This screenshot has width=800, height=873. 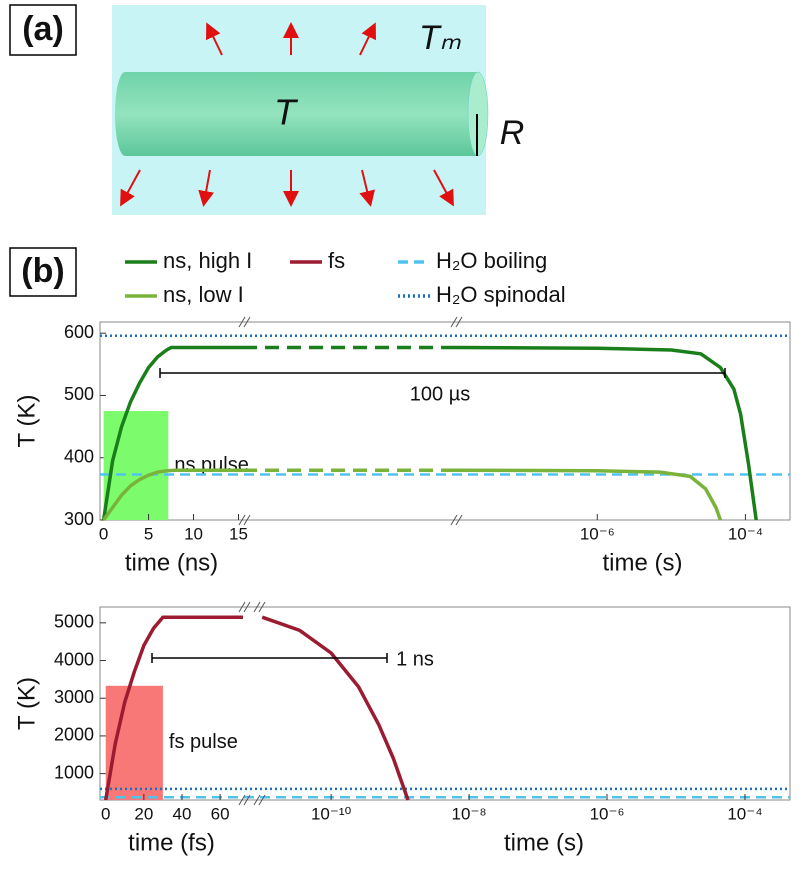 What do you see at coordinates (79, 332) in the screenshot?
I see `y-tick-label: 600` at bounding box center [79, 332].